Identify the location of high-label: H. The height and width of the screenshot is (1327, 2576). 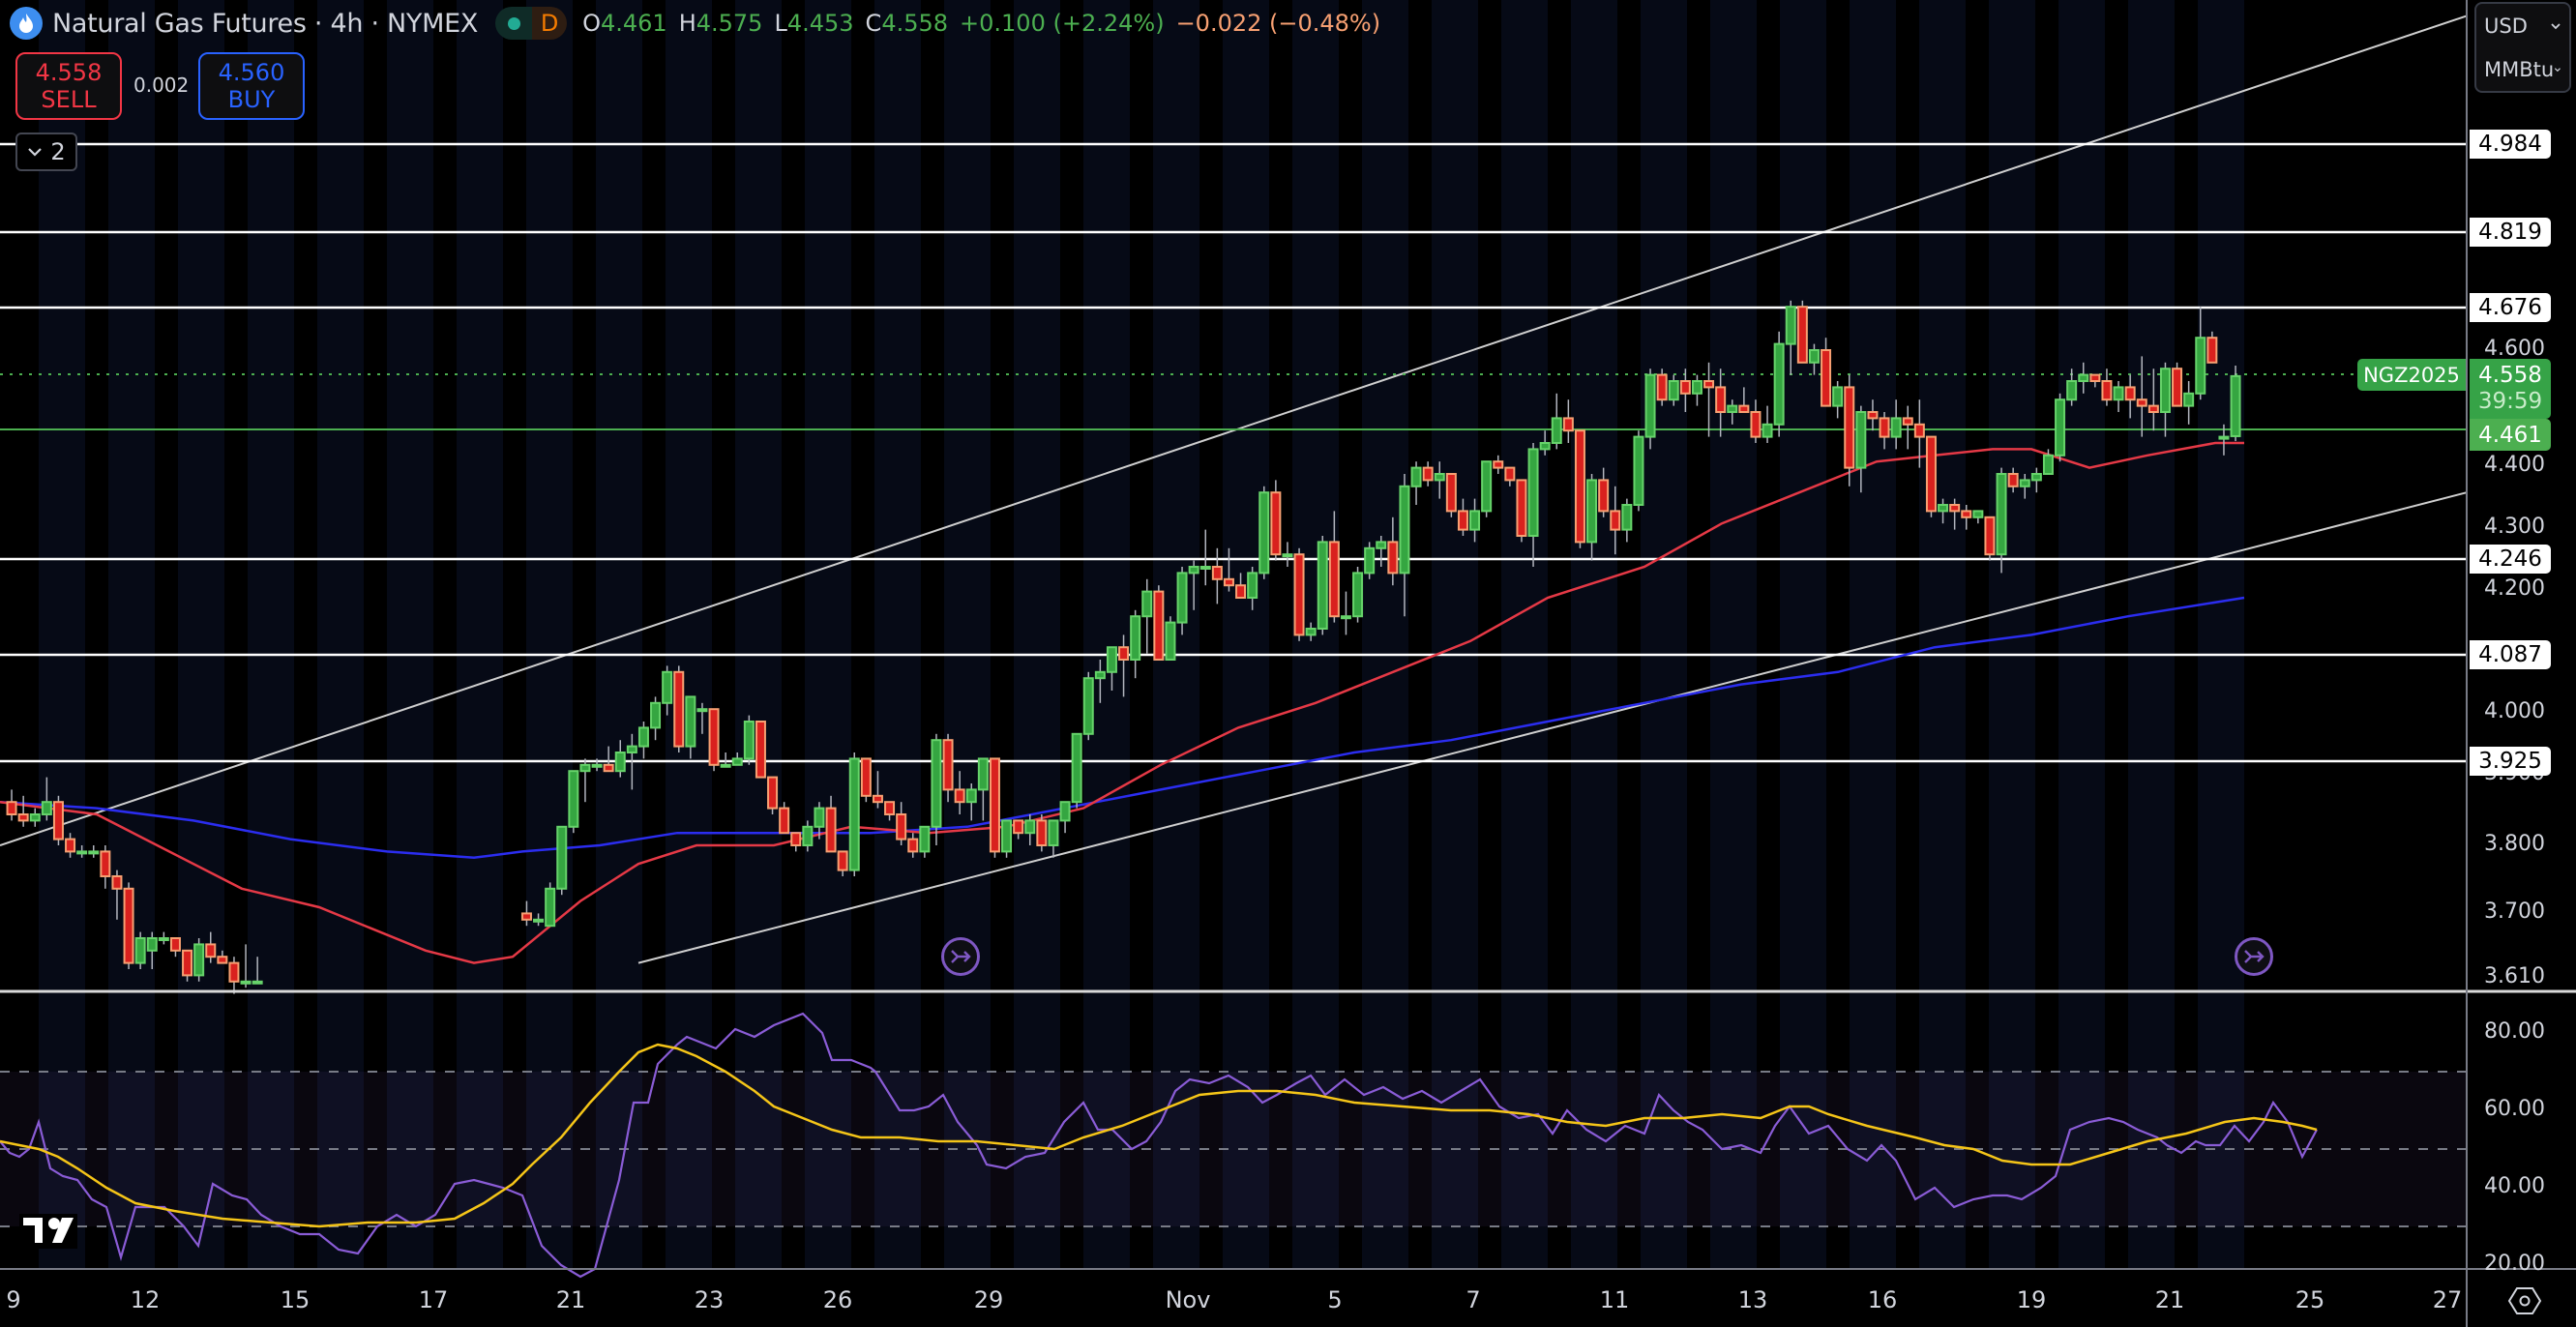
(687, 24).